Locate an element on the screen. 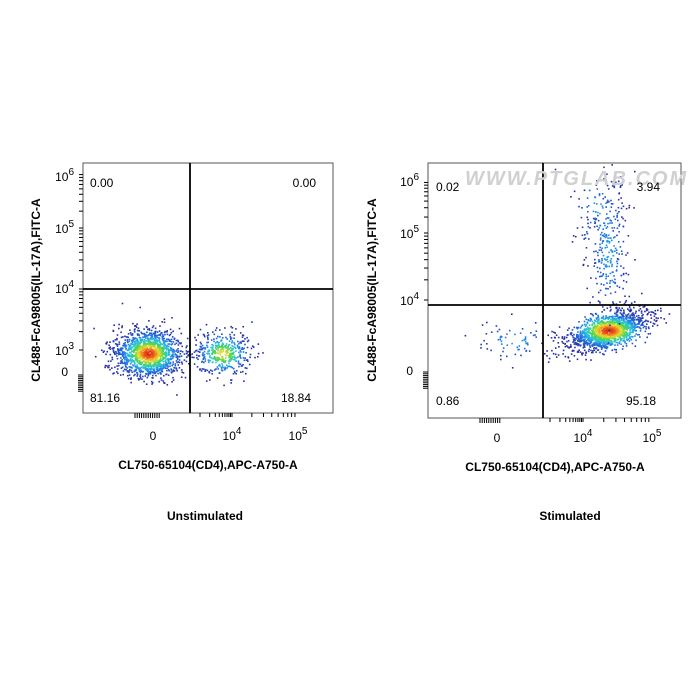  x-tick-label: 0 is located at coordinates (153, 436).